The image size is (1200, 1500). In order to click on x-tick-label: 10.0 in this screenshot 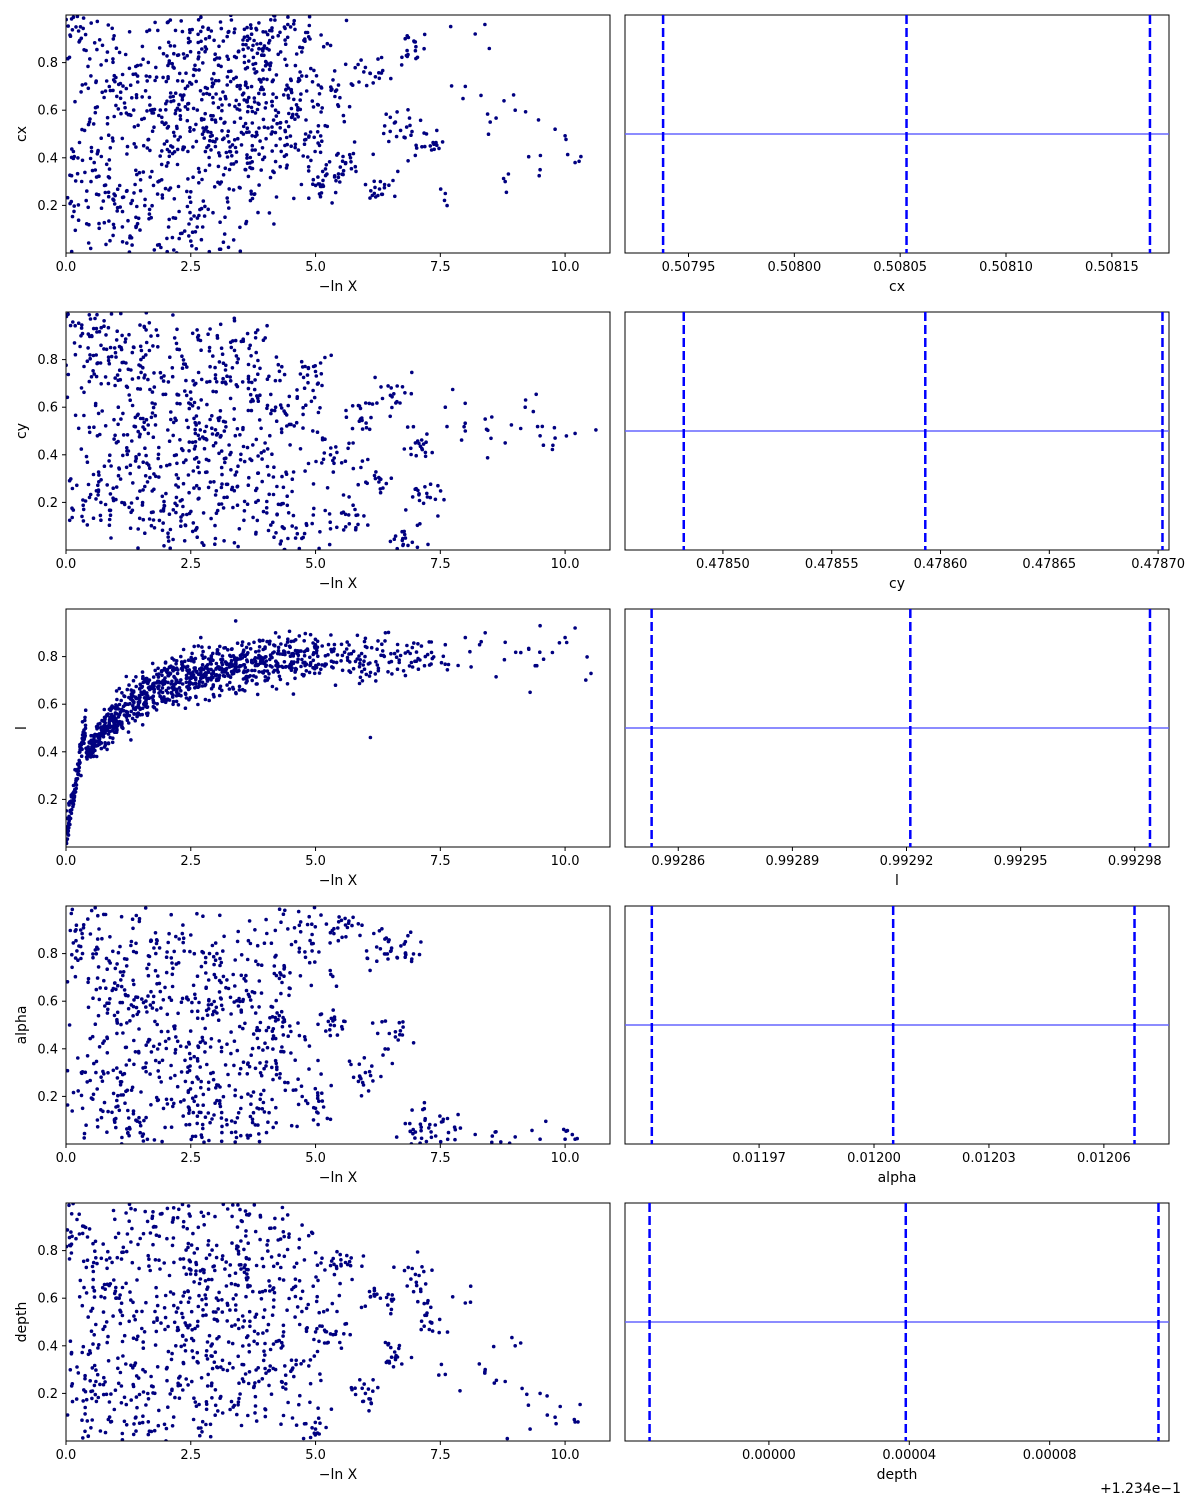, I will do `click(565, 1158)`.